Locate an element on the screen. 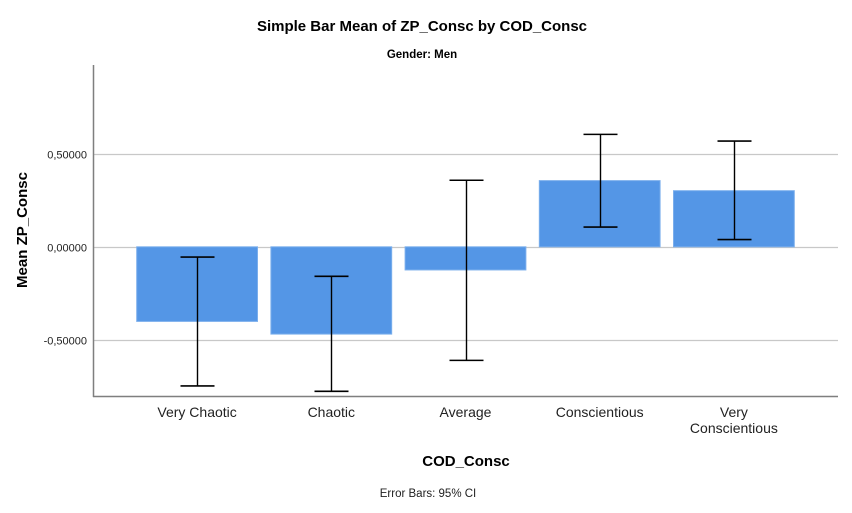  x-axis-label: COD_Consc is located at coordinates (466, 461).